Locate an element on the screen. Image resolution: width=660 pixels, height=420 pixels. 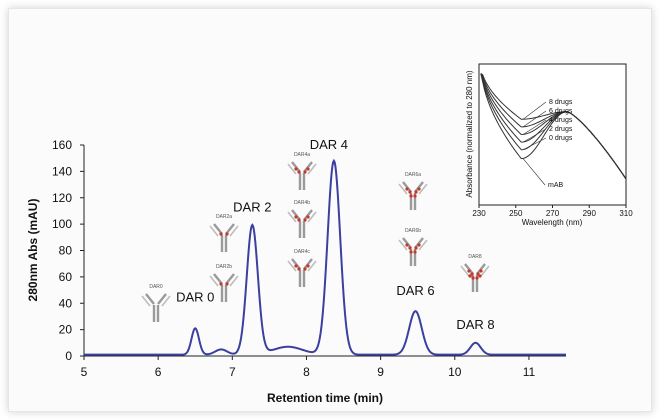
peak-label-dar-6: DAR 6 is located at coordinates (415, 290).